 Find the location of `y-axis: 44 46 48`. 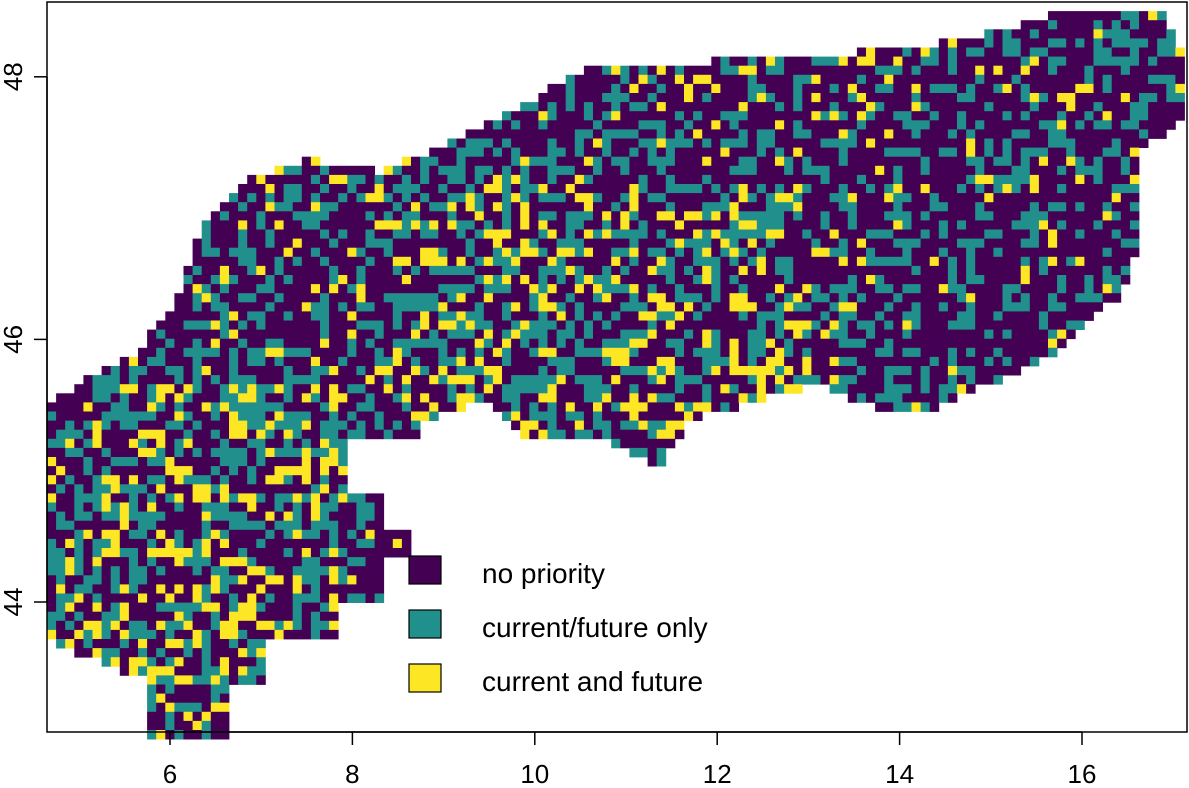

y-axis: 44 46 48 is located at coordinates (24, 339).